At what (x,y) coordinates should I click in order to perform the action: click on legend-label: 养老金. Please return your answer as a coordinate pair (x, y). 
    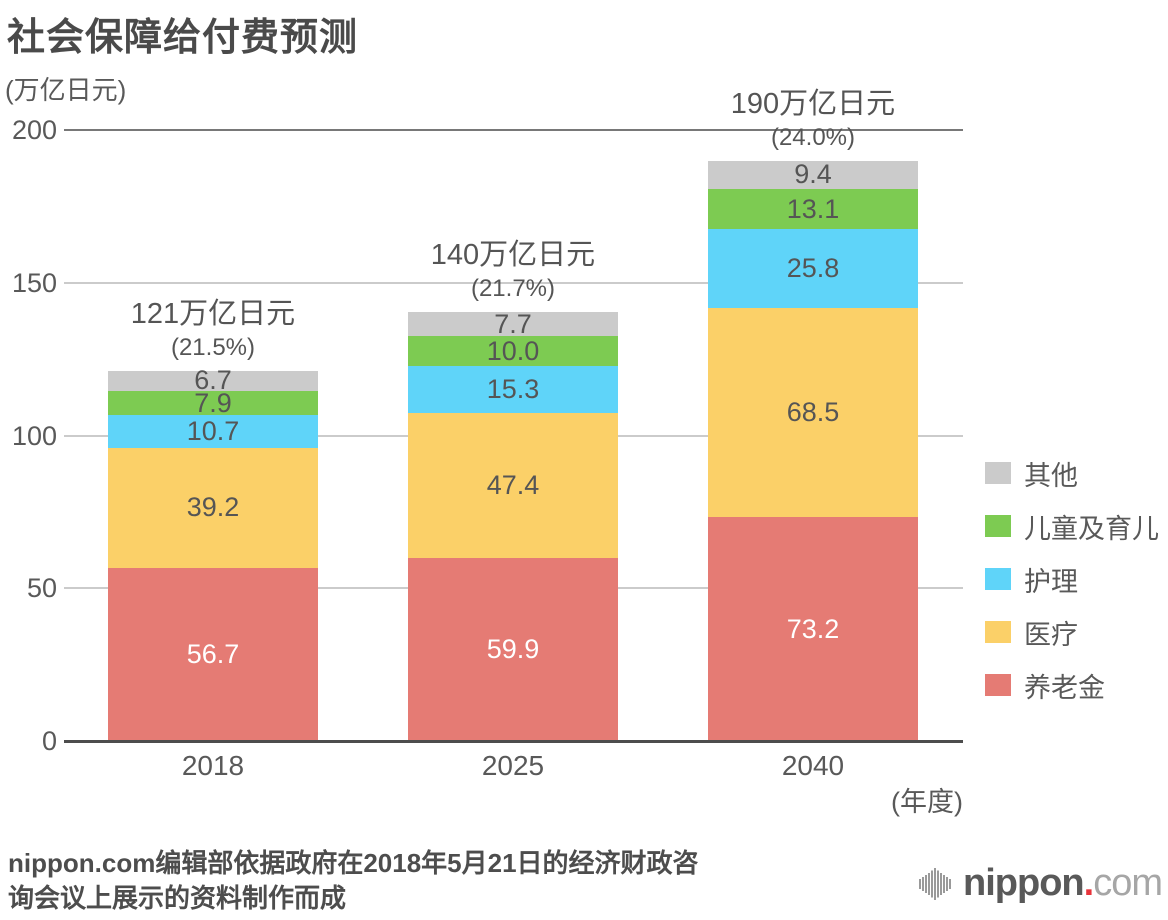
    Looking at the image, I should click on (1064, 687).